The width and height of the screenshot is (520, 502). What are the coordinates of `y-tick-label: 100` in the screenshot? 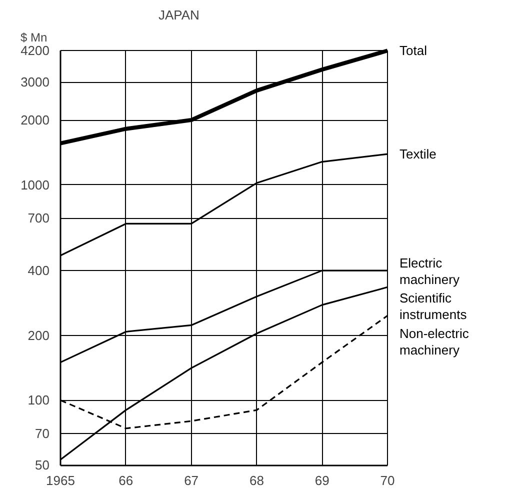 It's located at (39, 400).